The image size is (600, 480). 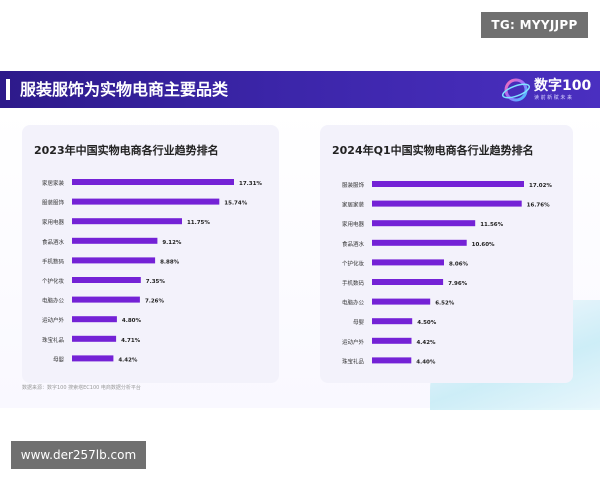 What do you see at coordinates (170, 262) in the screenshot?
I see `value-label: 8.88%` at bounding box center [170, 262].